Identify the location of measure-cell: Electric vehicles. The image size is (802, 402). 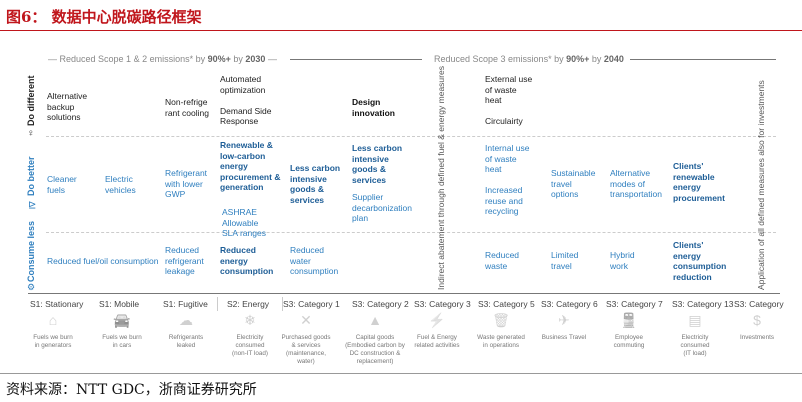
(120, 184).